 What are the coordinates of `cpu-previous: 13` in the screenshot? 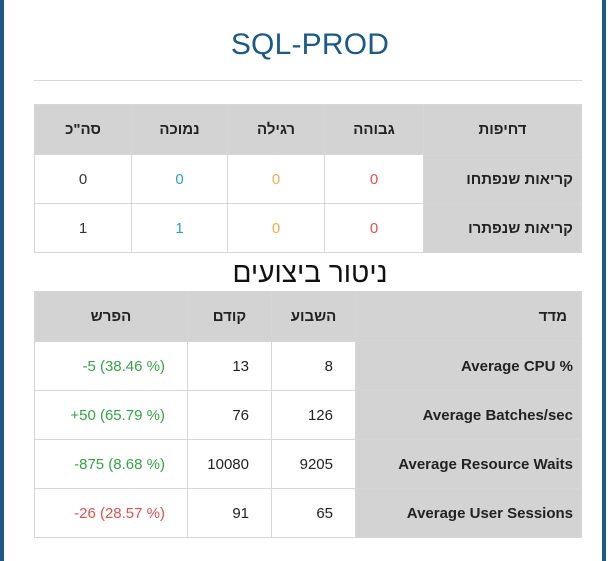 It's located at (229, 366).